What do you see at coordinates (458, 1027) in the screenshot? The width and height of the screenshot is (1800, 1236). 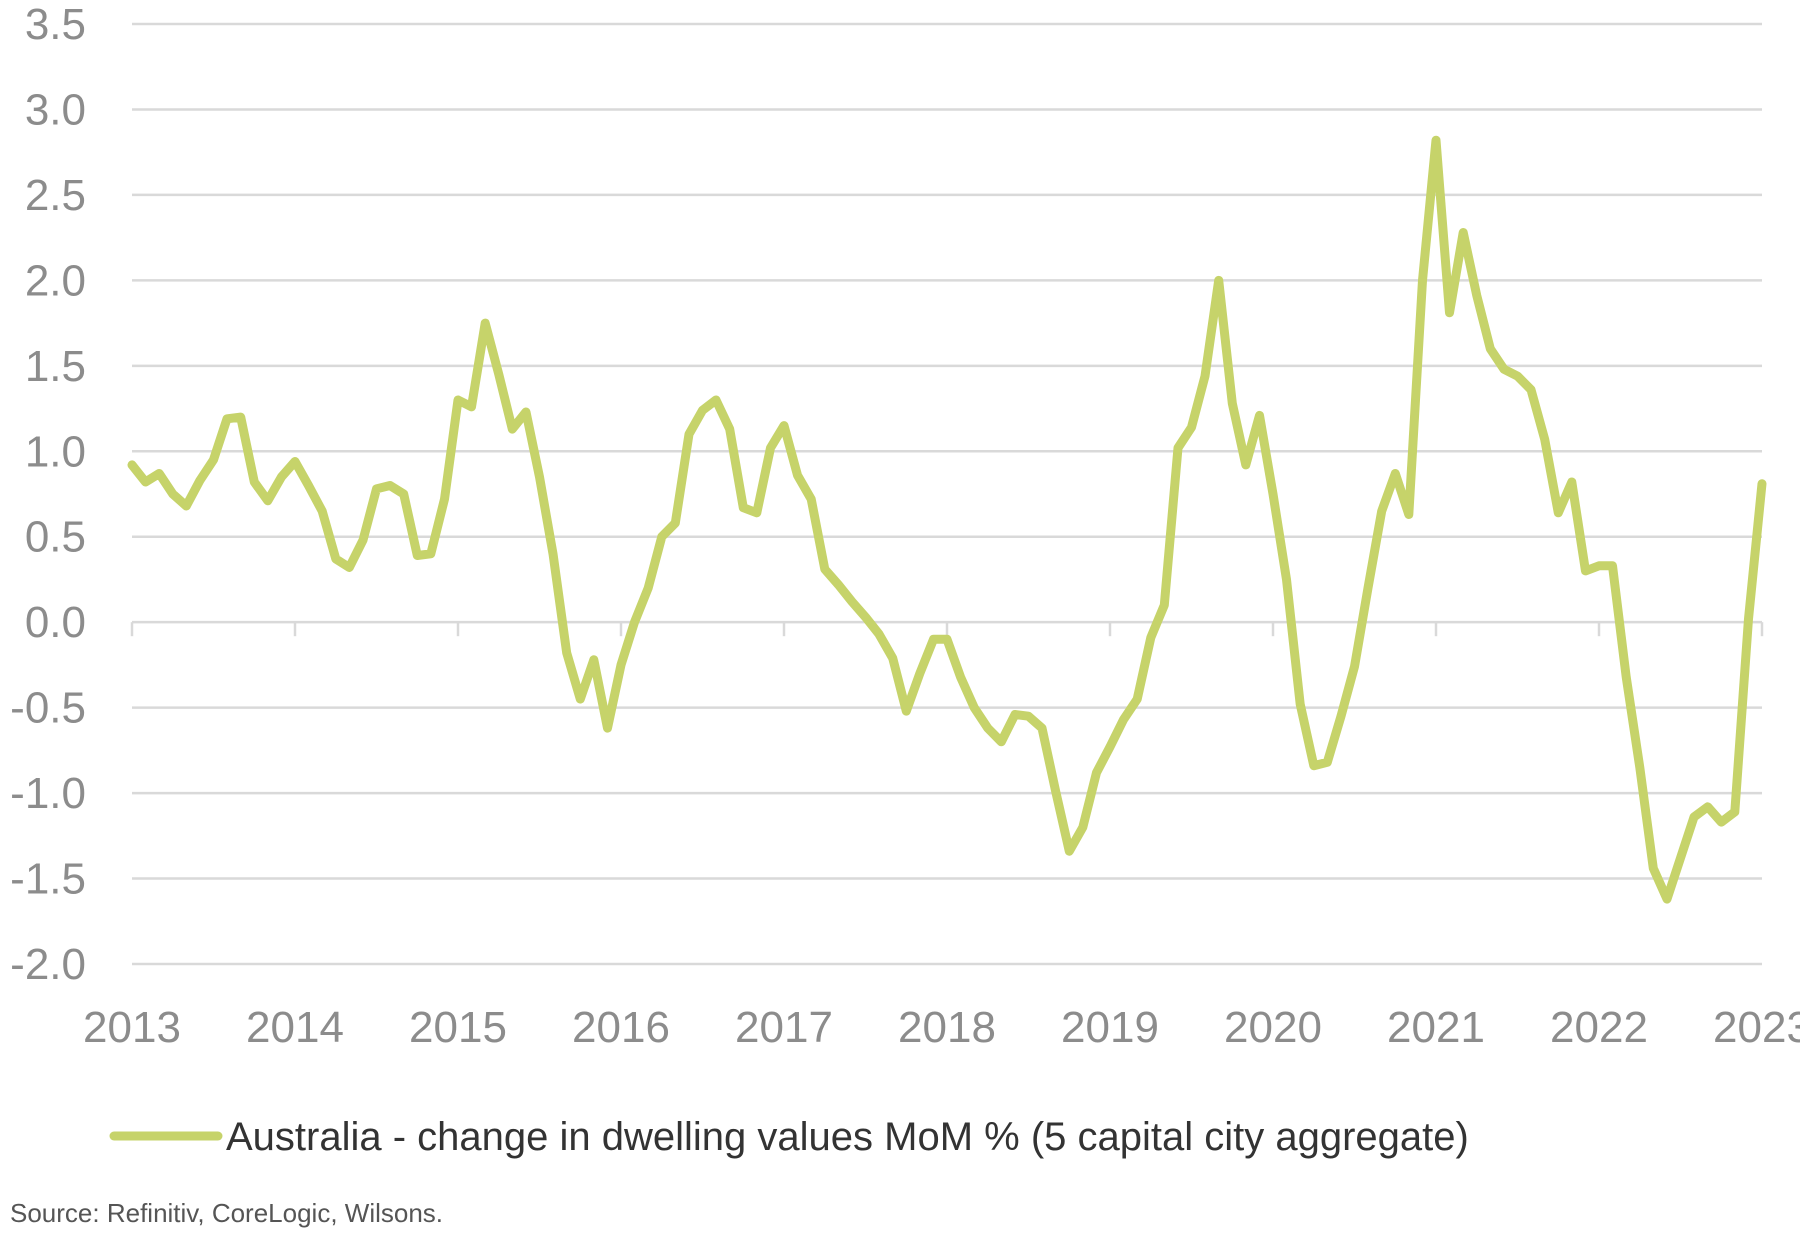 I see `x-tick-label: 2015` at bounding box center [458, 1027].